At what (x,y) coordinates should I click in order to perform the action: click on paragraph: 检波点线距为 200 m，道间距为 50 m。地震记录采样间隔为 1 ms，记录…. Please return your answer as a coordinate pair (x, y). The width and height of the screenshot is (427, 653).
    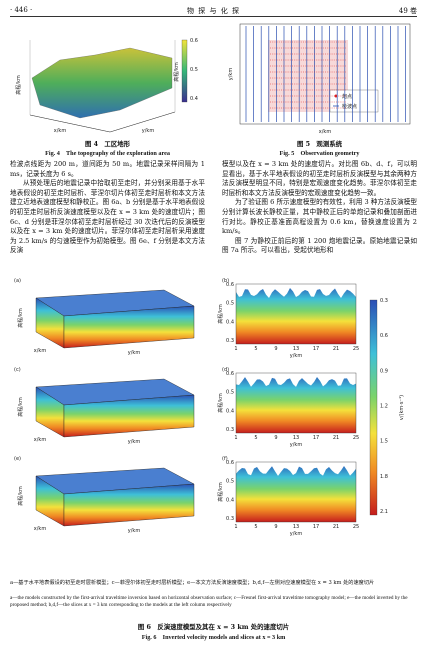
    Looking at the image, I should click on (107, 169).